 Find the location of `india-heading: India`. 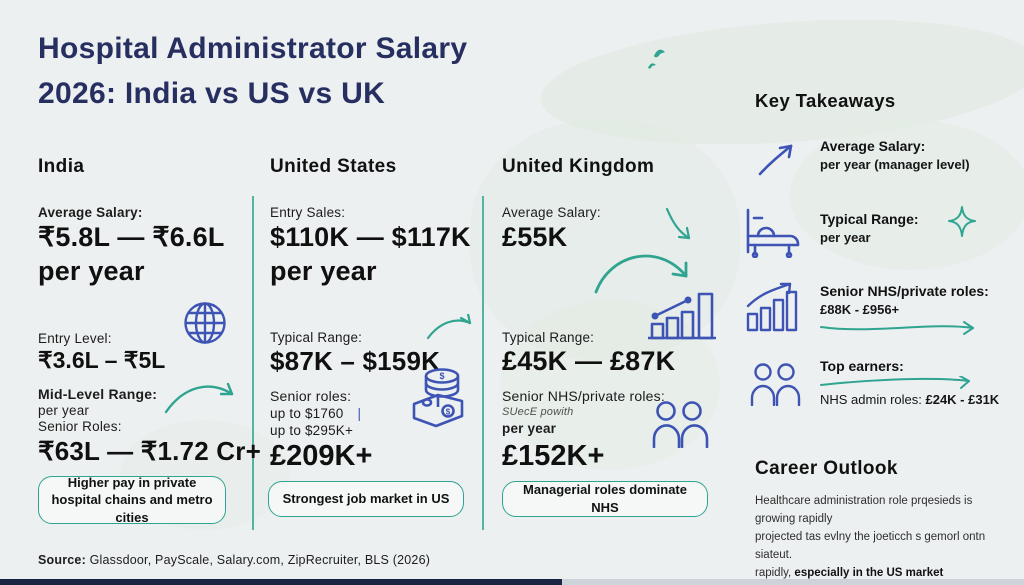

india-heading: India is located at coordinates (61, 166).